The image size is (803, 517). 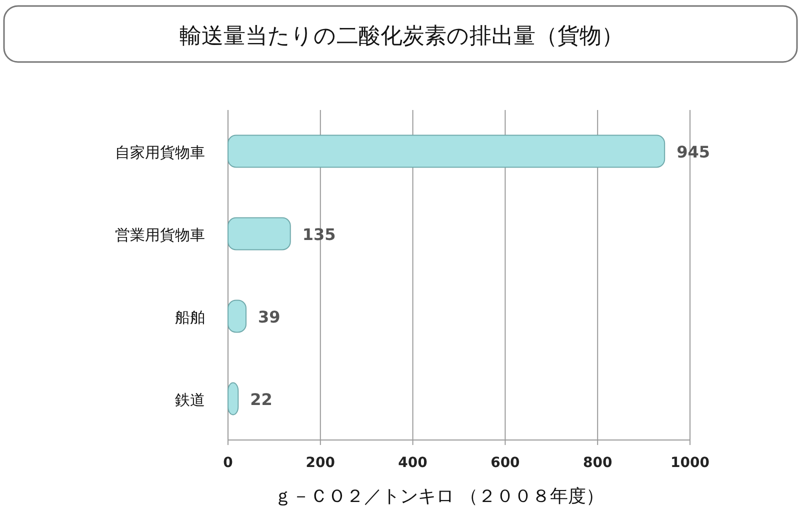 I want to click on data-label: 22, so click(x=261, y=399).